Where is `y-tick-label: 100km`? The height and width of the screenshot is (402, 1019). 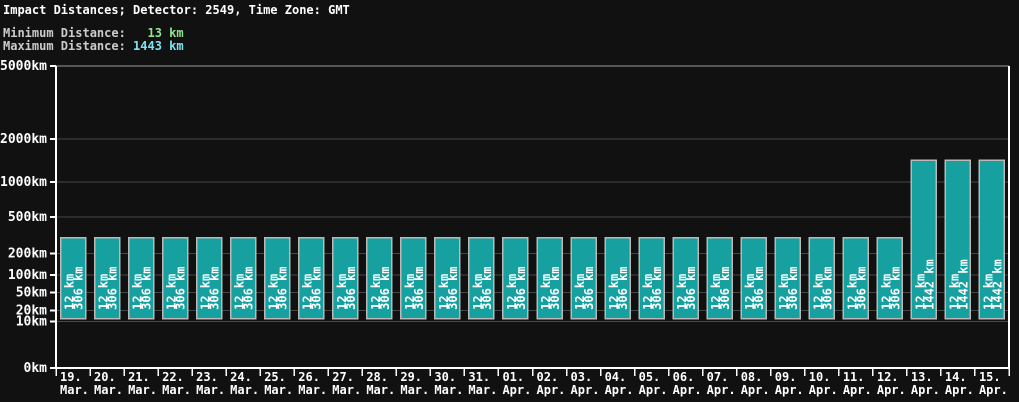 y-tick-label: 100km is located at coordinates (27, 275).